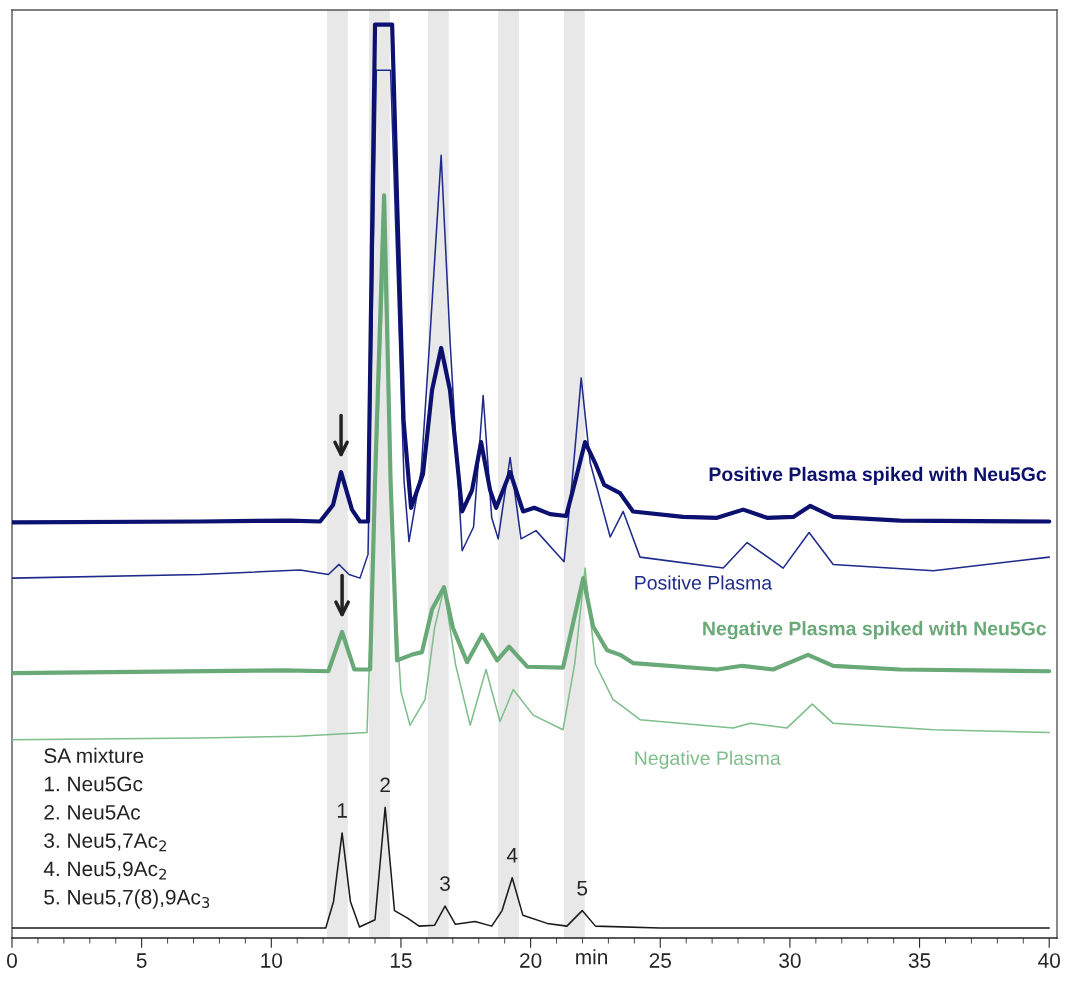  Describe the element at coordinates (878, 475) in the screenshot. I see `series-label: Positive Plasma spiked with Neu5Gc` at that location.